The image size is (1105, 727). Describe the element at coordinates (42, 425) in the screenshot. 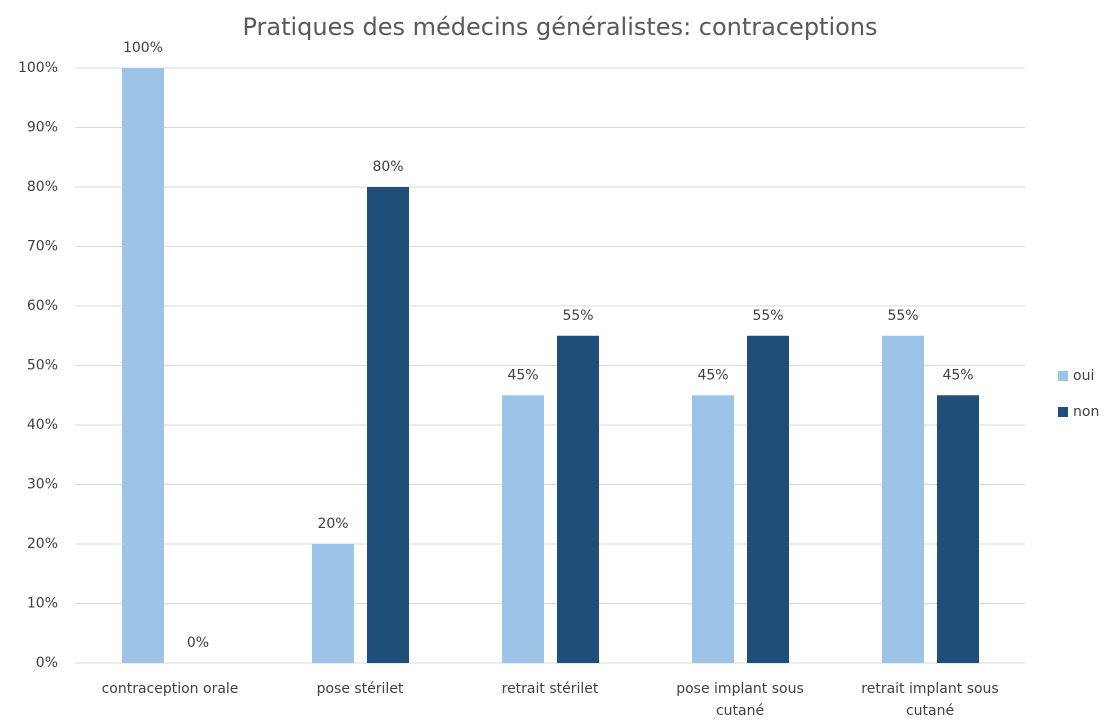

I see `y-tick-label: 40%` at that location.